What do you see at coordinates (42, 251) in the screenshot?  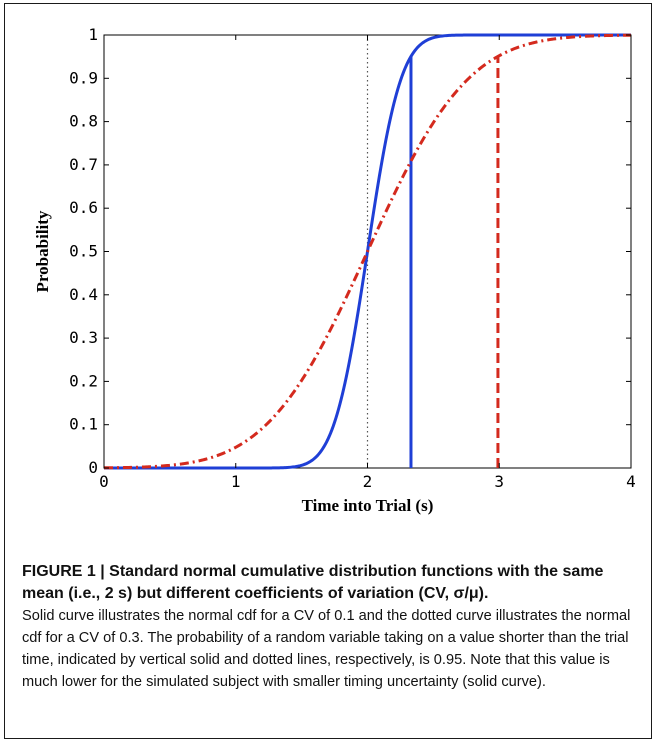 I see `y-axis-title: Probability` at bounding box center [42, 251].